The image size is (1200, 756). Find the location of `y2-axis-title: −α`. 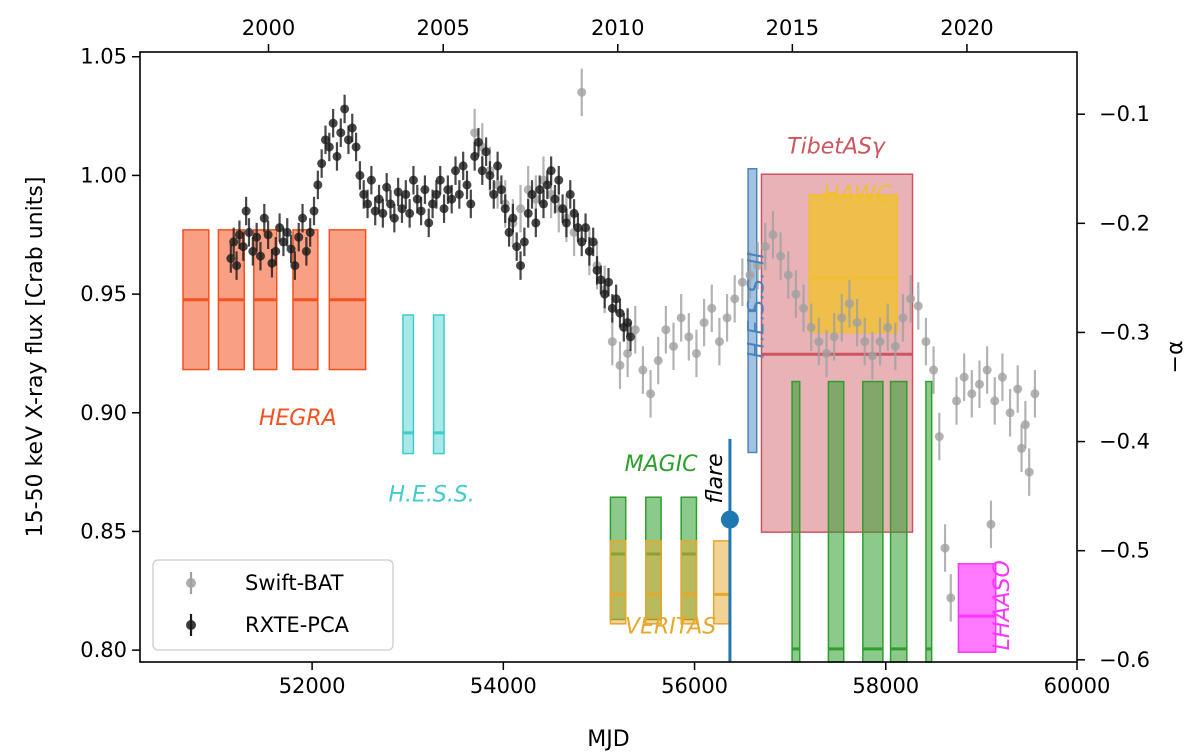

y2-axis-title: −α is located at coordinates (1175, 357).